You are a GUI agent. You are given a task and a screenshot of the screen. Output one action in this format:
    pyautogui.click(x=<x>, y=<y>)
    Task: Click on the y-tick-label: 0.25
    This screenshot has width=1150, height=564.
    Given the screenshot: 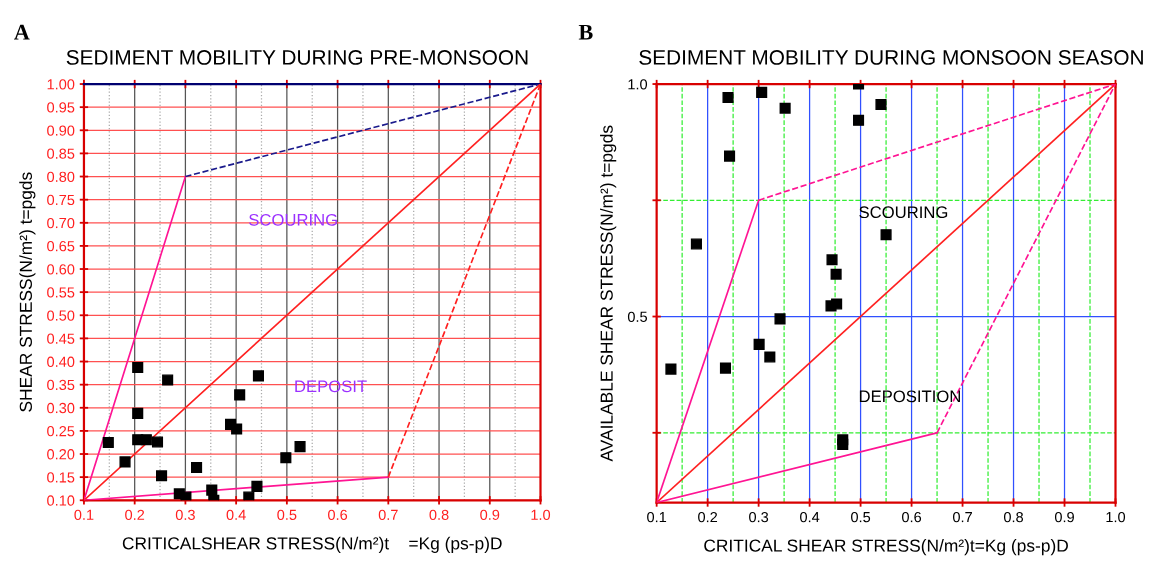 What is the action you would take?
    pyautogui.click(x=61, y=431)
    